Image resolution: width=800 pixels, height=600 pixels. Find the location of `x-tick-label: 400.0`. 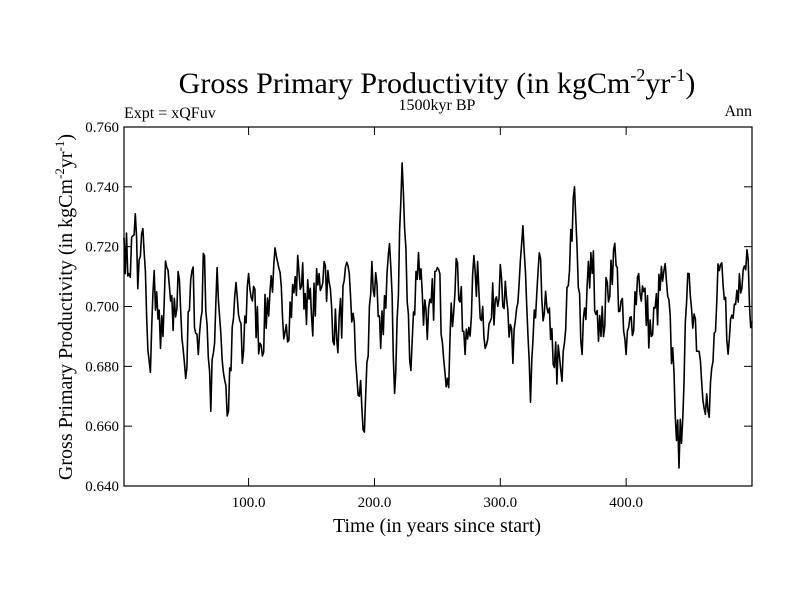

x-tick-label: 400.0 is located at coordinates (626, 503).